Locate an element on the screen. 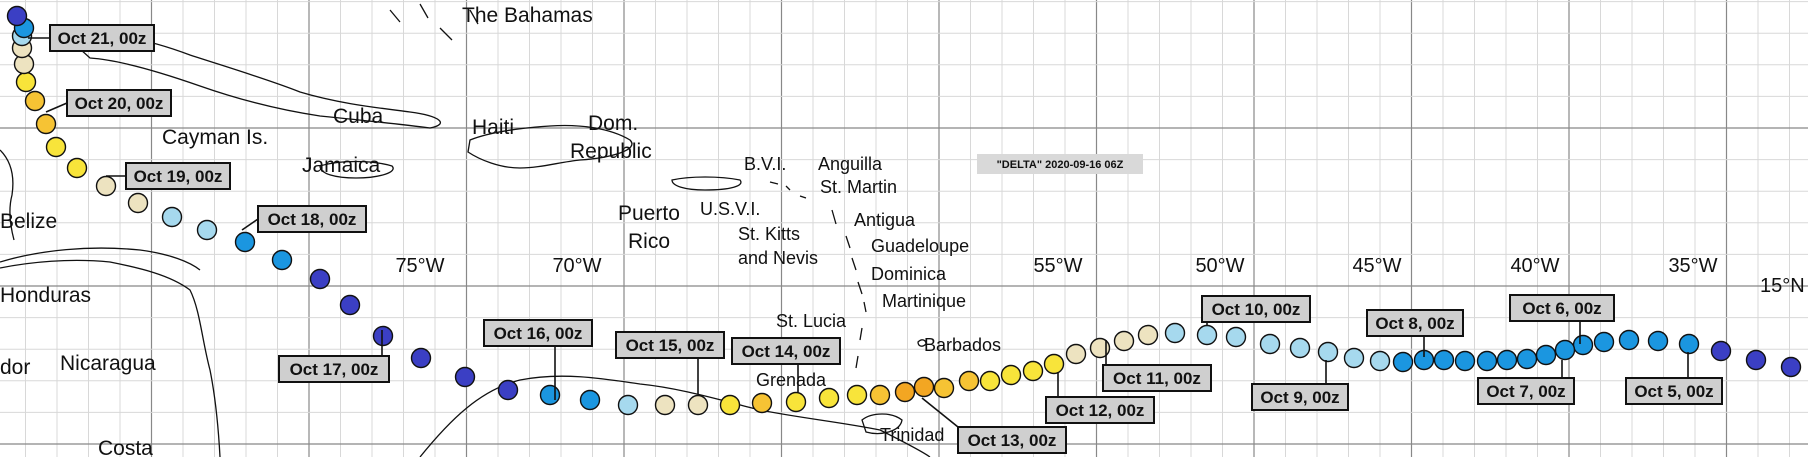 The height and width of the screenshot is (457, 1808). place-trinidad: Trinidad is located at coordinates (912, 435).